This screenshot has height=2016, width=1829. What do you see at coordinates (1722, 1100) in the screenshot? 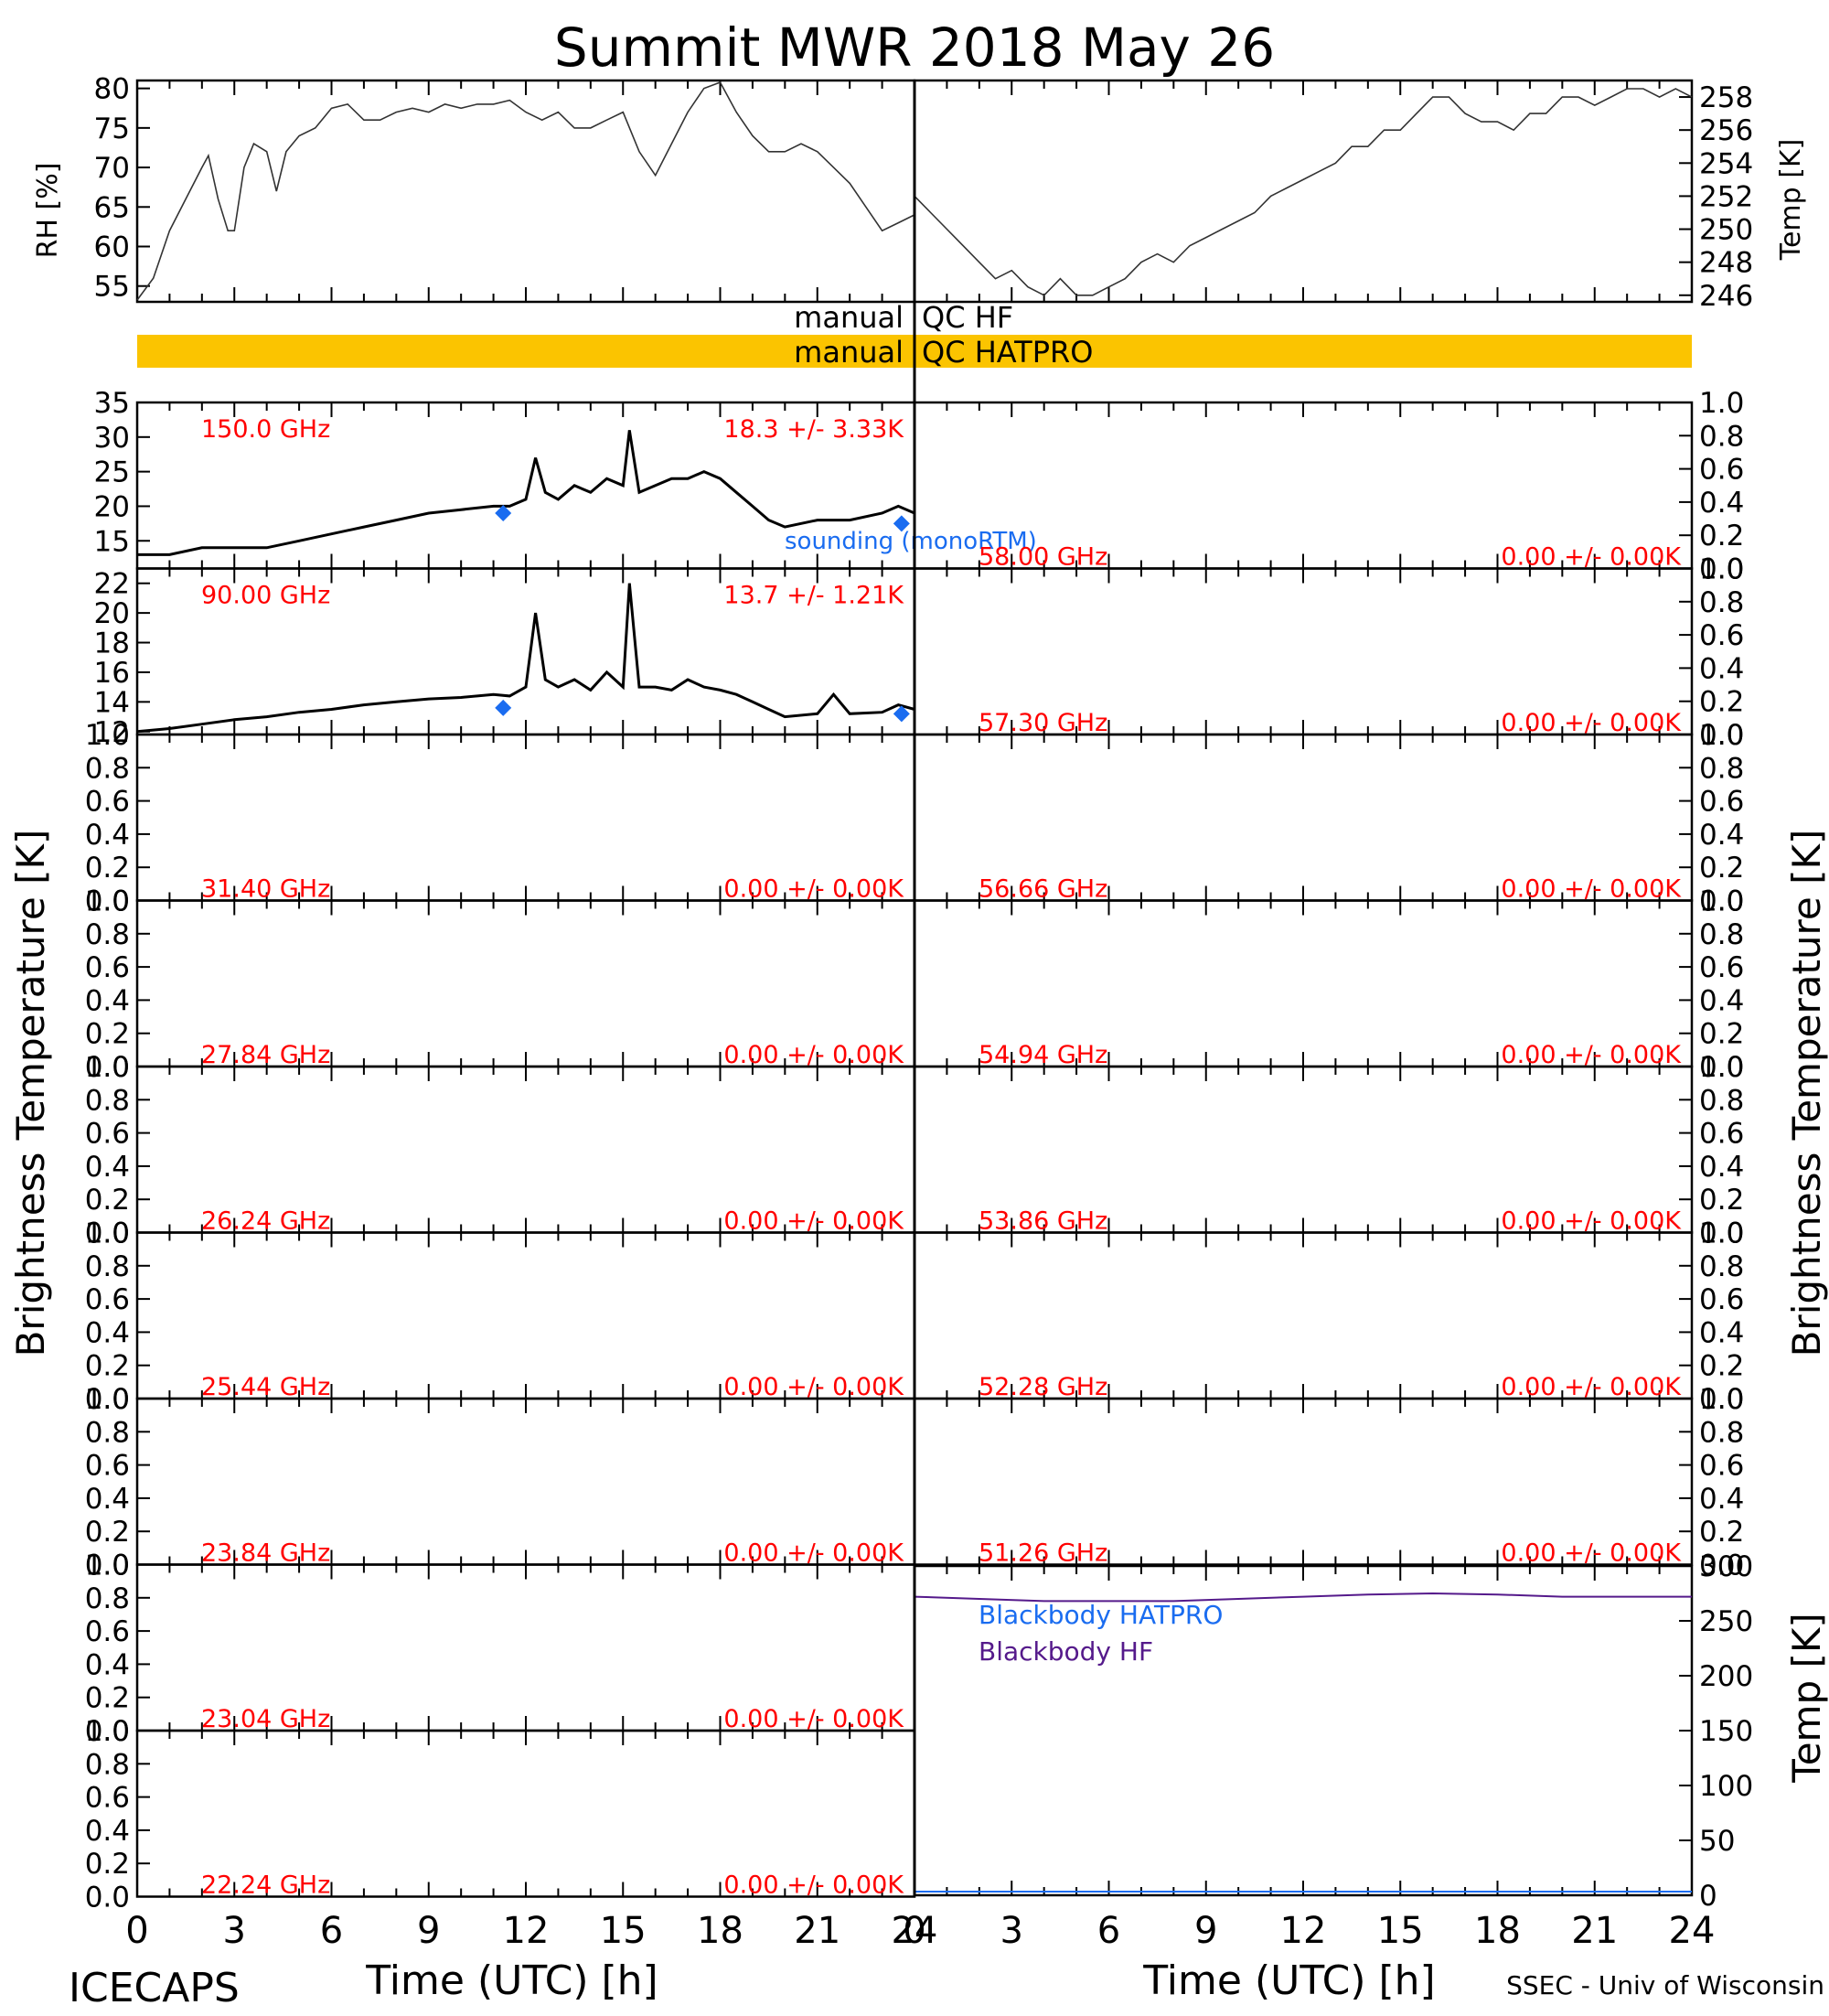
I see `tb-53.86-panel-ytick-label: 0.8` at bounding box center [1722, 1100].